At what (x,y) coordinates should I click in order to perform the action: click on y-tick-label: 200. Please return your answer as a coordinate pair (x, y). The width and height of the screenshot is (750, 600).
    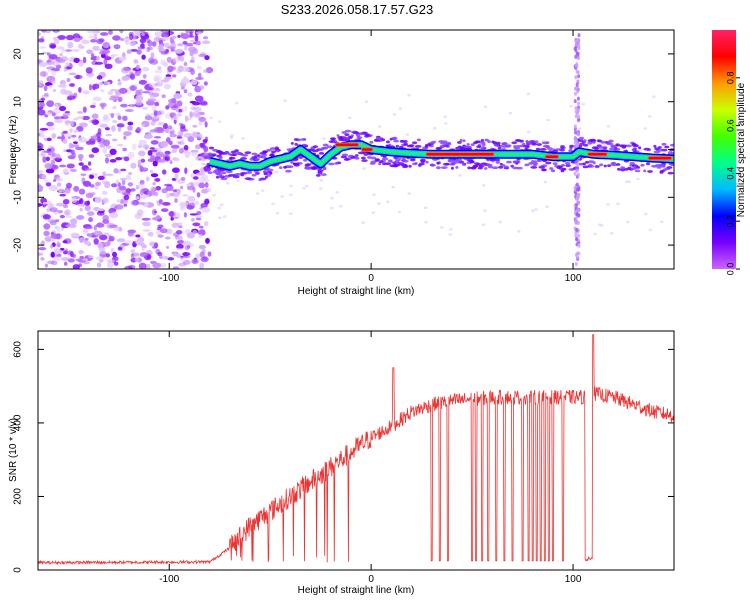
    Looking at the image, I should click on (18, 496).